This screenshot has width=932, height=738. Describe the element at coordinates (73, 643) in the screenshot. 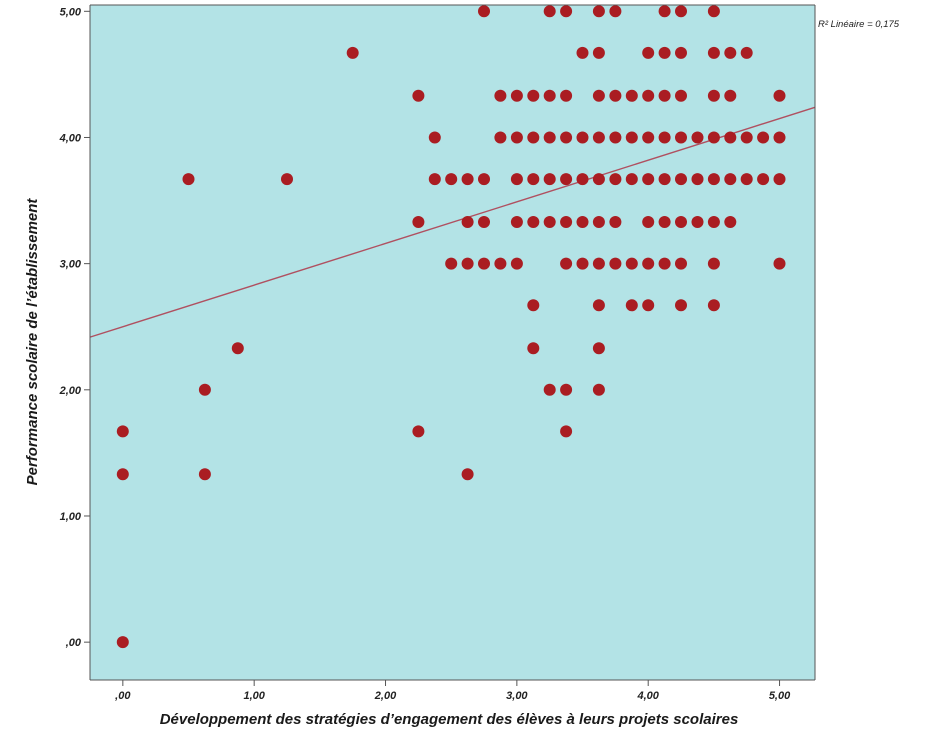

I see `y-tick-label: ,00` at that location.